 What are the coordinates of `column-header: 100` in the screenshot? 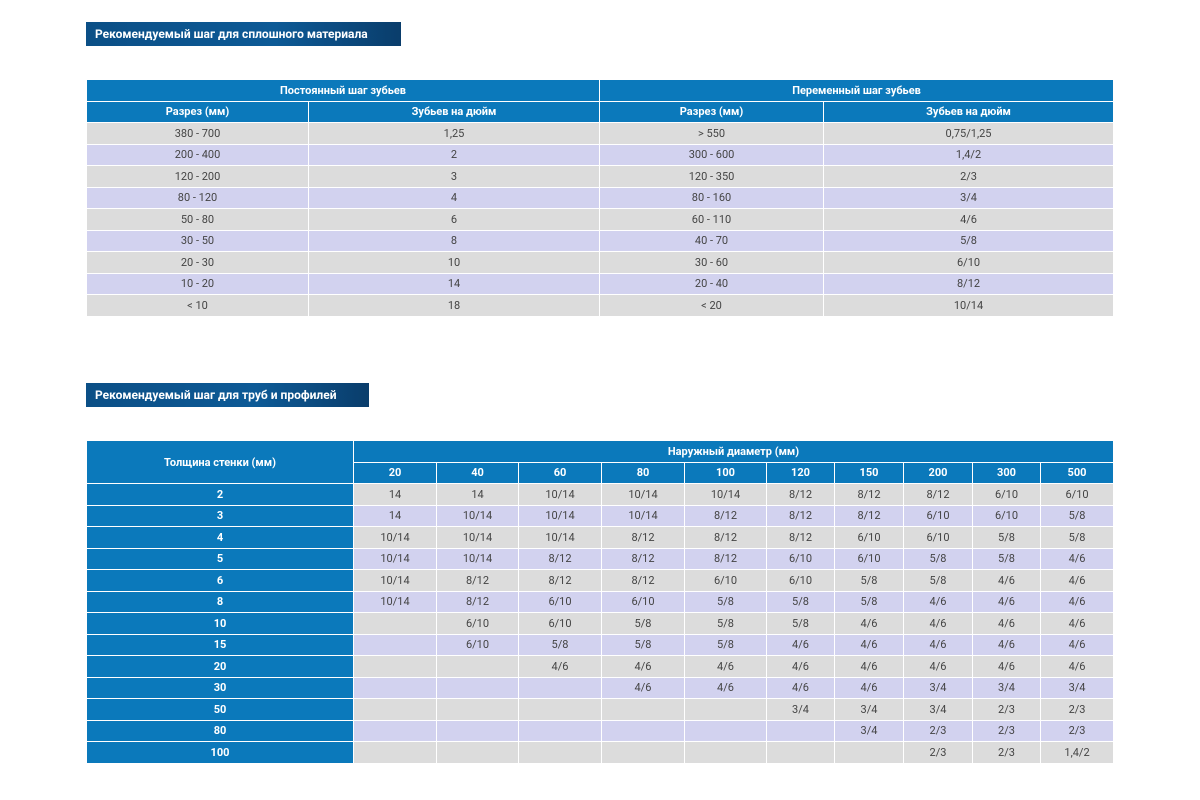 It's located at (725, 472).